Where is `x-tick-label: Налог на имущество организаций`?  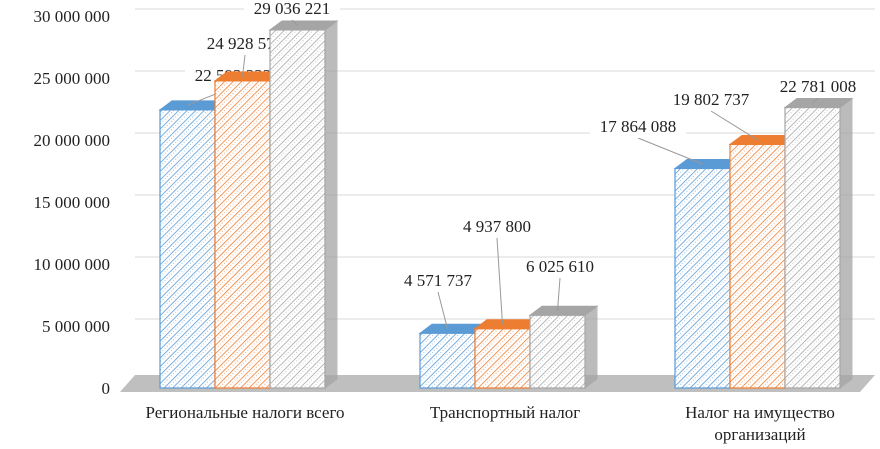
x-tick-label: Налог на имущество организаций is located at coordinates (760, 423).